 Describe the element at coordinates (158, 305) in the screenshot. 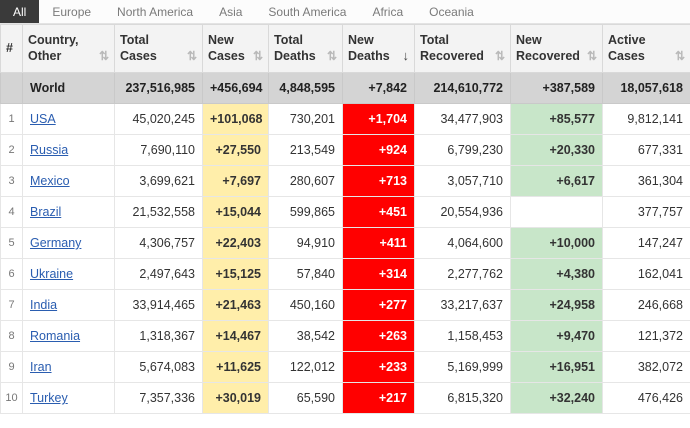

I see `cell-total_cases: 33,914,465` at that location.